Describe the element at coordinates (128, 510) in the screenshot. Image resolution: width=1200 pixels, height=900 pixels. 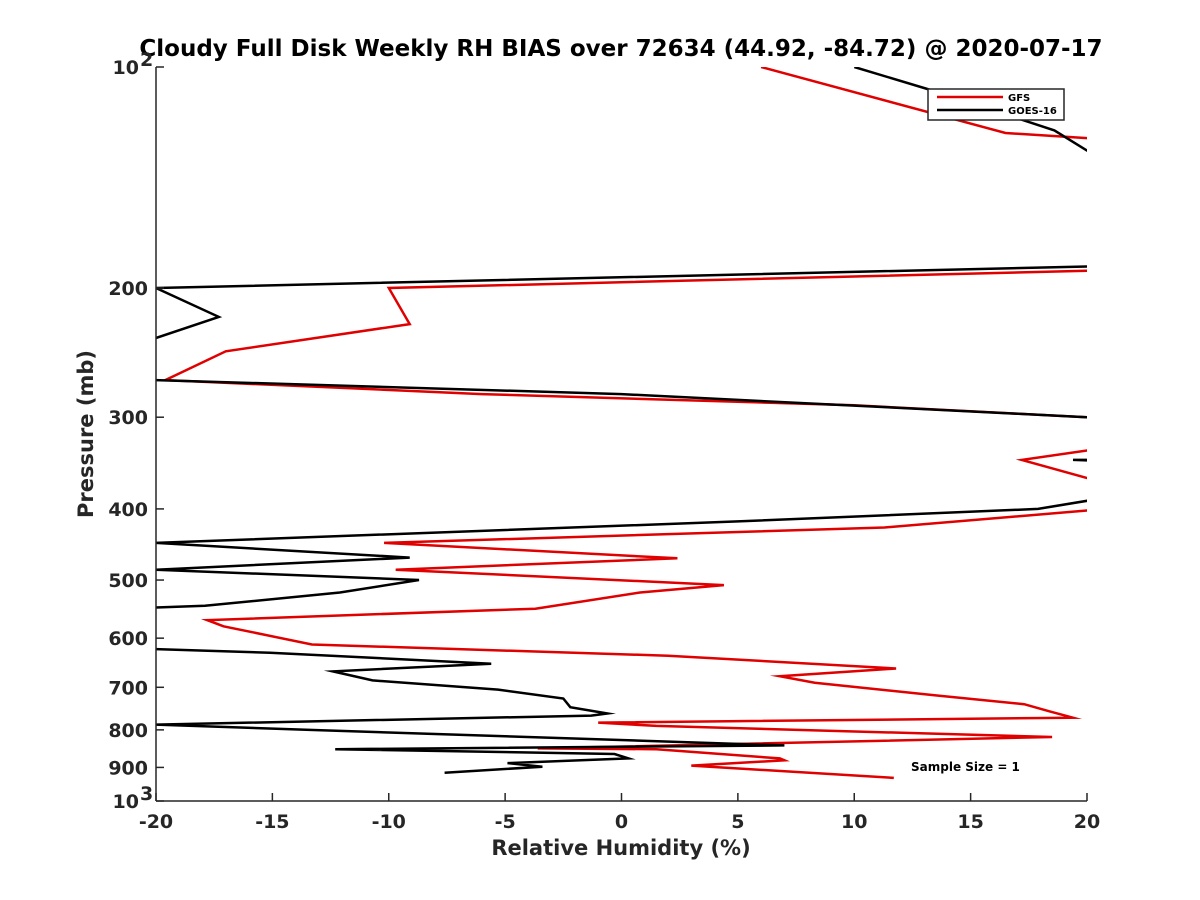
I see `y-tick-label: 400` at that location.